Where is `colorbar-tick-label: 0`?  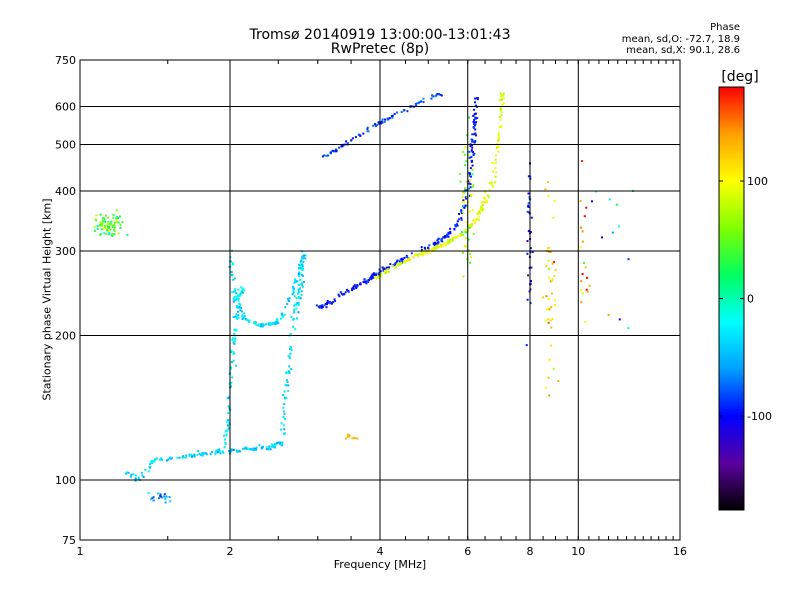
colorbar-tick-label: 0 is located at coordinates (750, 299).